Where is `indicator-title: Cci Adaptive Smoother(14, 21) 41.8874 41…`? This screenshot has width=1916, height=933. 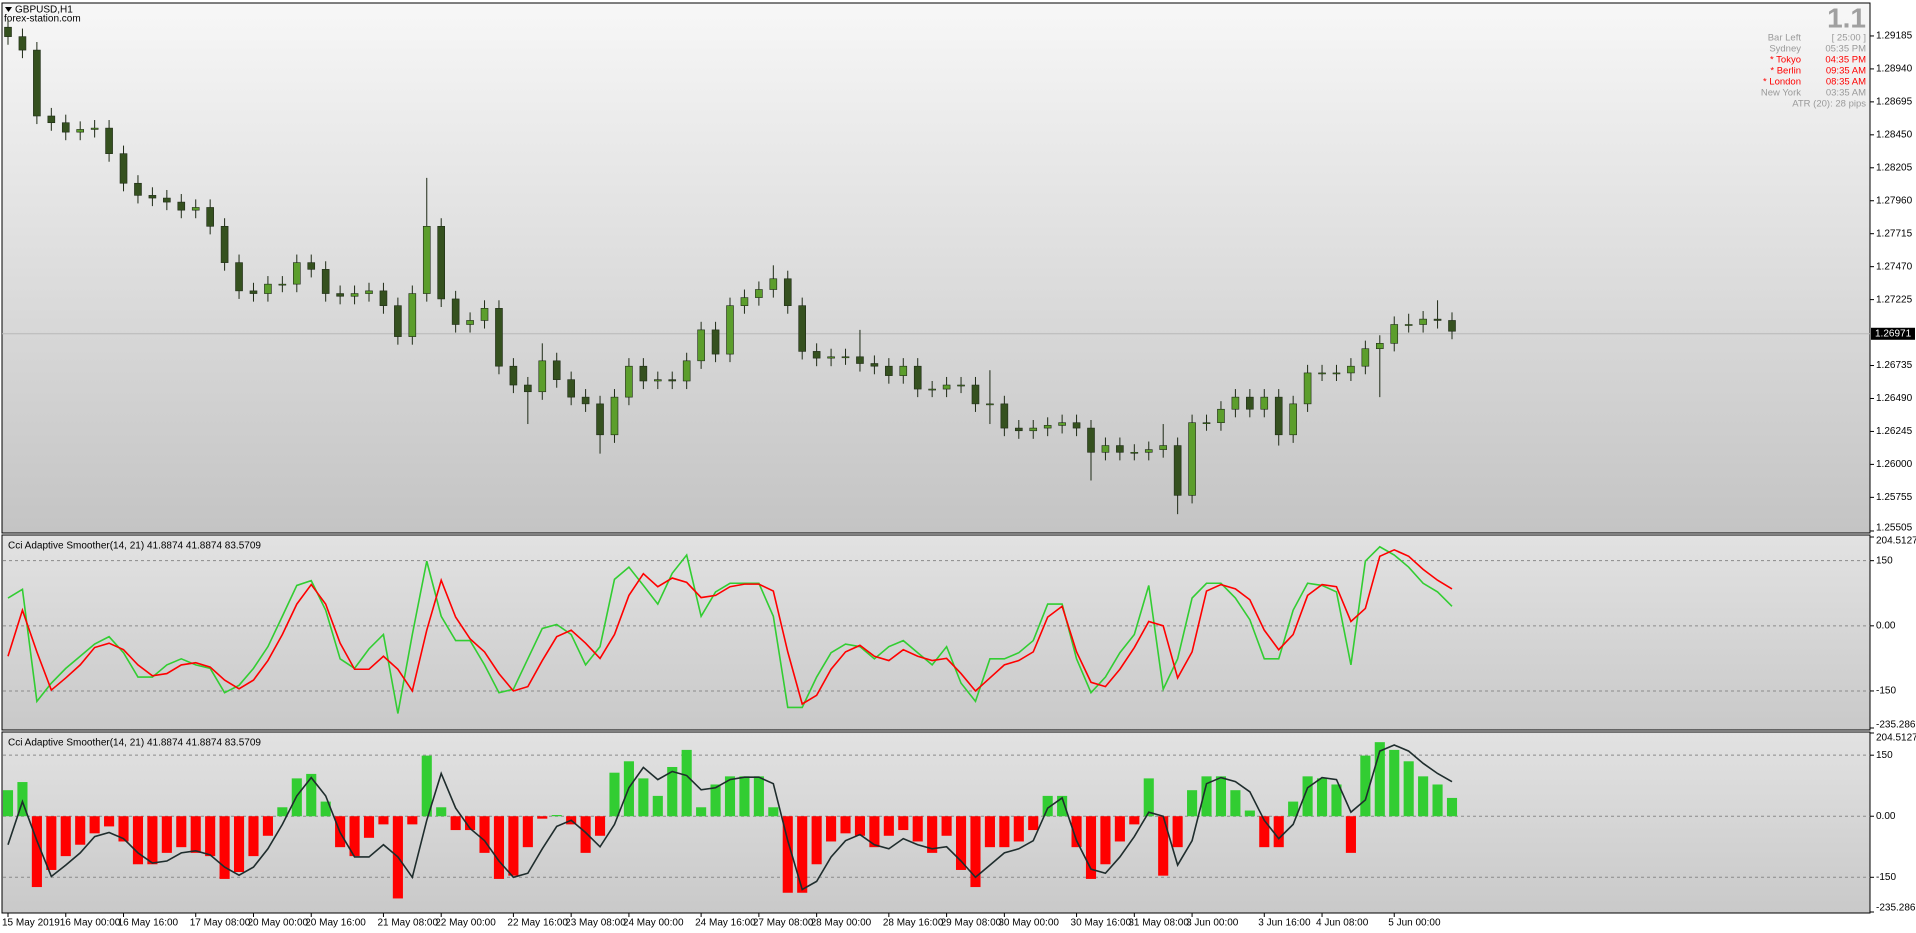
indicator-title: Cci Adaptive Smoother(14, 21) 41.8874 41… is located at coordinates (134, 546).